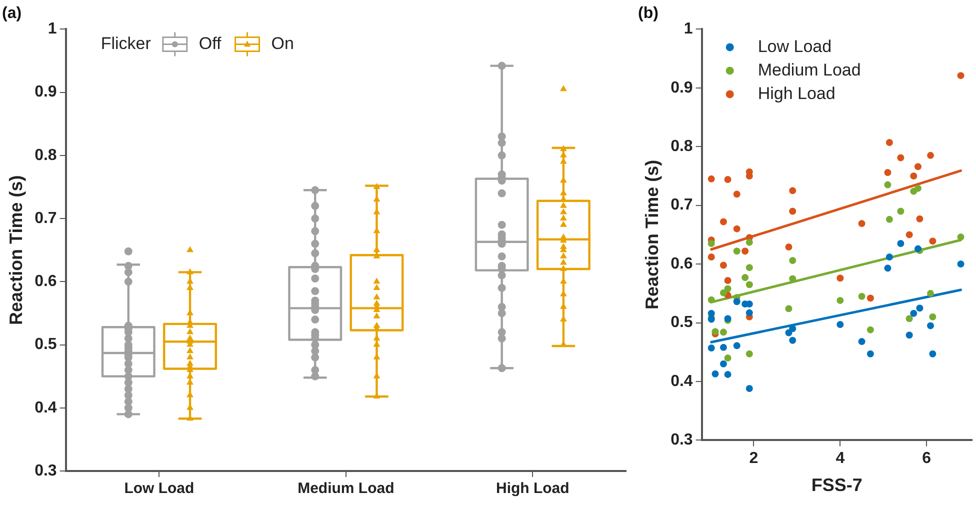 The image size is (976, 507). Describe the element at coordinates (797, 93) in the screenshot. I see `legend-label: High Load` at that location.